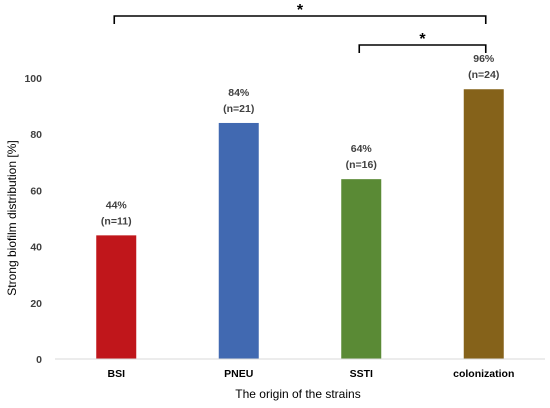 Image resolution: width=550 pixels, height=408 pixels. What do you see at coordinates (297, 394) in the screenshot?
I see `x-axis-title: The origin of the strains` at bounding box center [297, 394].